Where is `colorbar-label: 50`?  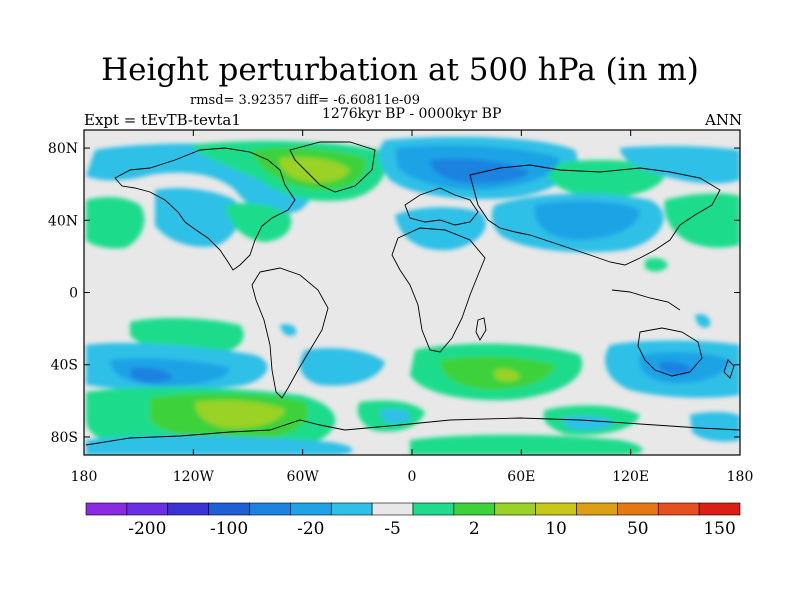 colorbar-label: 50 is located at coordinates (638, 529).